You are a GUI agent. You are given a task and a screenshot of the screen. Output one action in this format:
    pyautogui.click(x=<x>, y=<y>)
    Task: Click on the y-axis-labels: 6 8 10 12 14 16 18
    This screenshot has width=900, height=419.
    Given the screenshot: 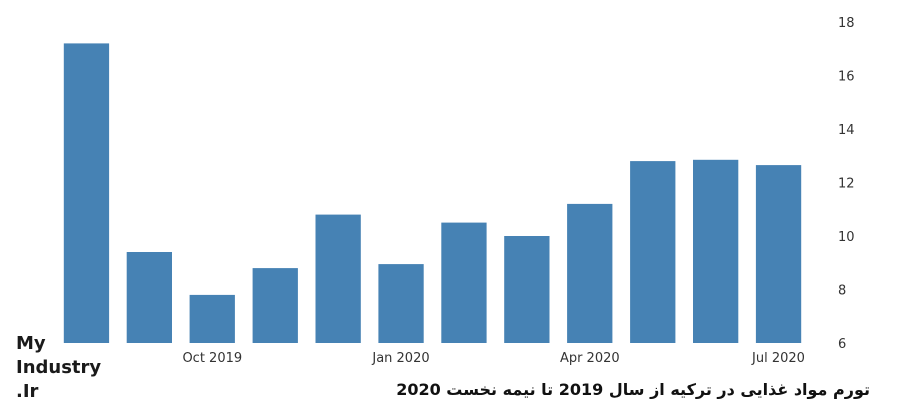 What is the action you would take?
    pyautogui.click(x=846, y=184)
    